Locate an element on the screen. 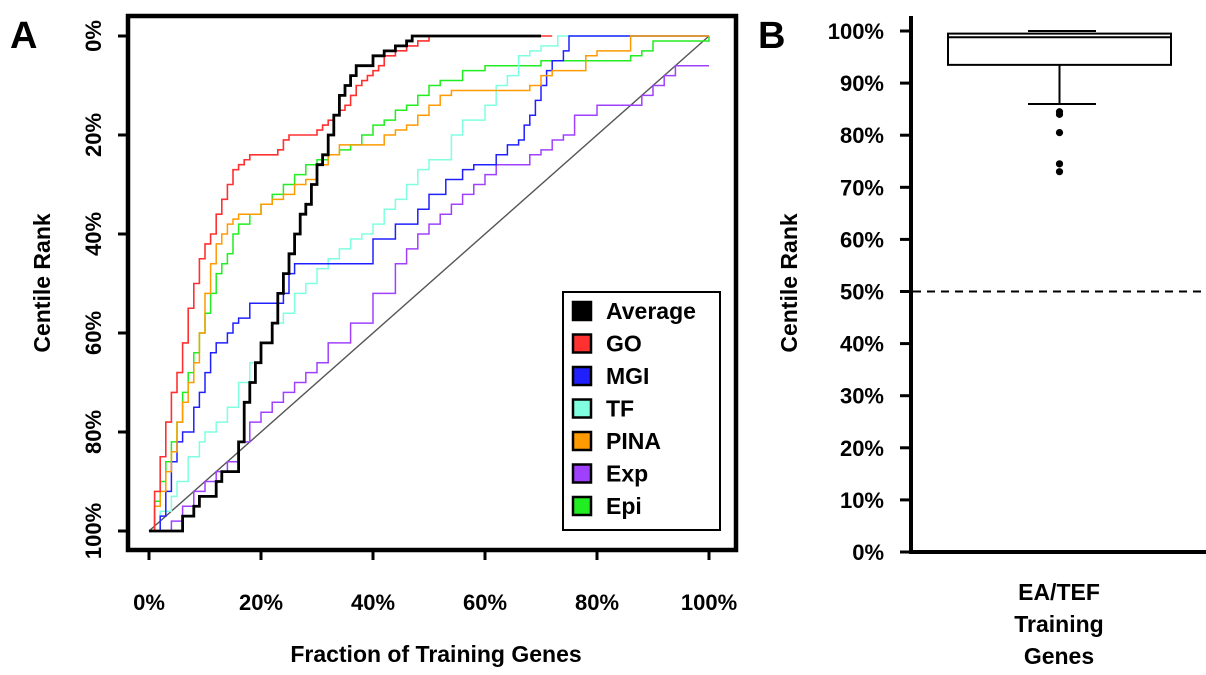  panel-b-x-label-line-3: Genes is located at coordinates (1059, 656).